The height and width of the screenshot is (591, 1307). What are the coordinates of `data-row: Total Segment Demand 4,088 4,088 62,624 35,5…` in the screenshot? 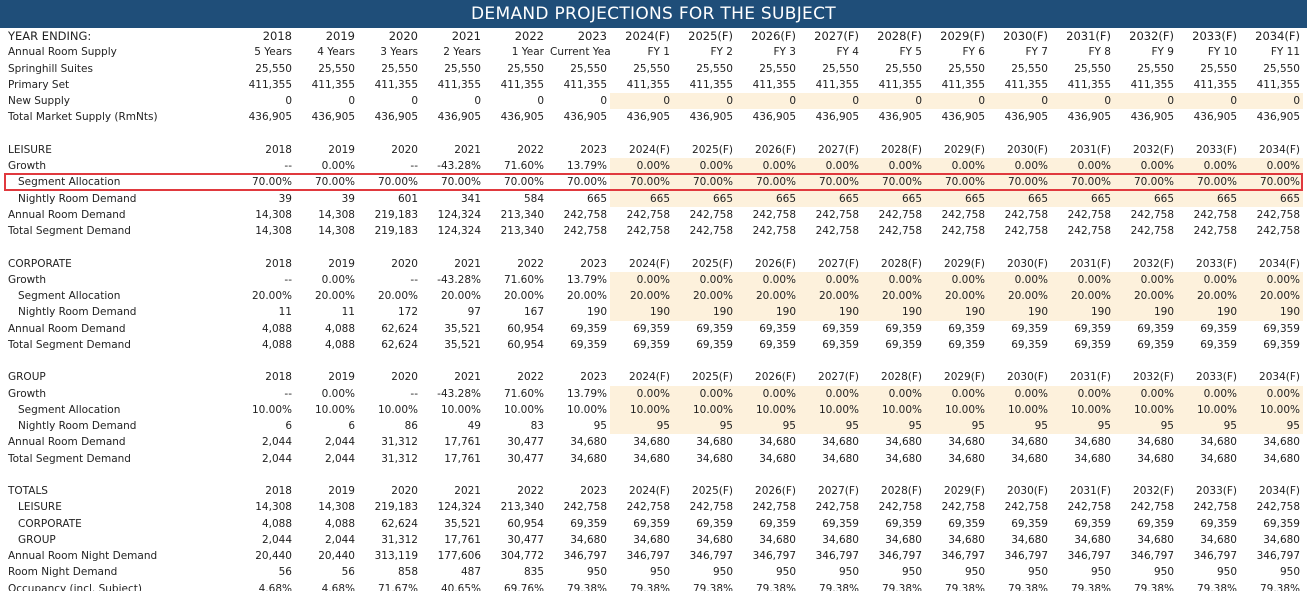 It's located at (653, 345).